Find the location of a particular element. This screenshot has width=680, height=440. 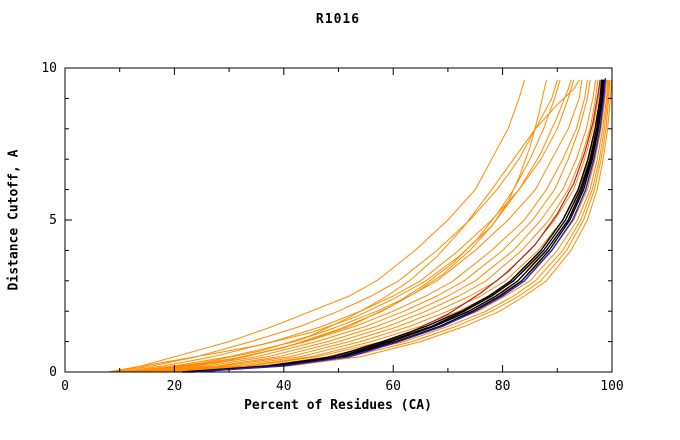

y-axis-label: Distance Cutoff, A is located at coordinates (14, 220).